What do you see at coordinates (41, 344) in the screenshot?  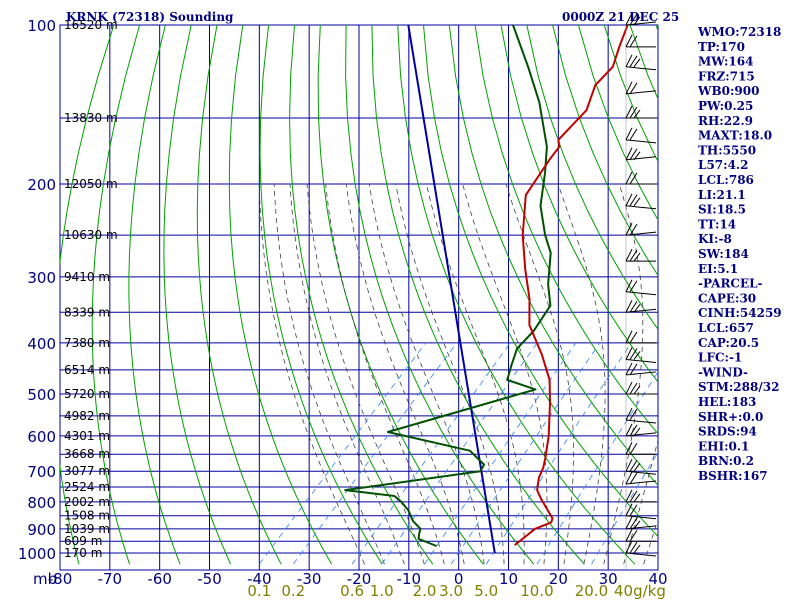 I see `pressure-label: 400` at bounding box center [41, 344].